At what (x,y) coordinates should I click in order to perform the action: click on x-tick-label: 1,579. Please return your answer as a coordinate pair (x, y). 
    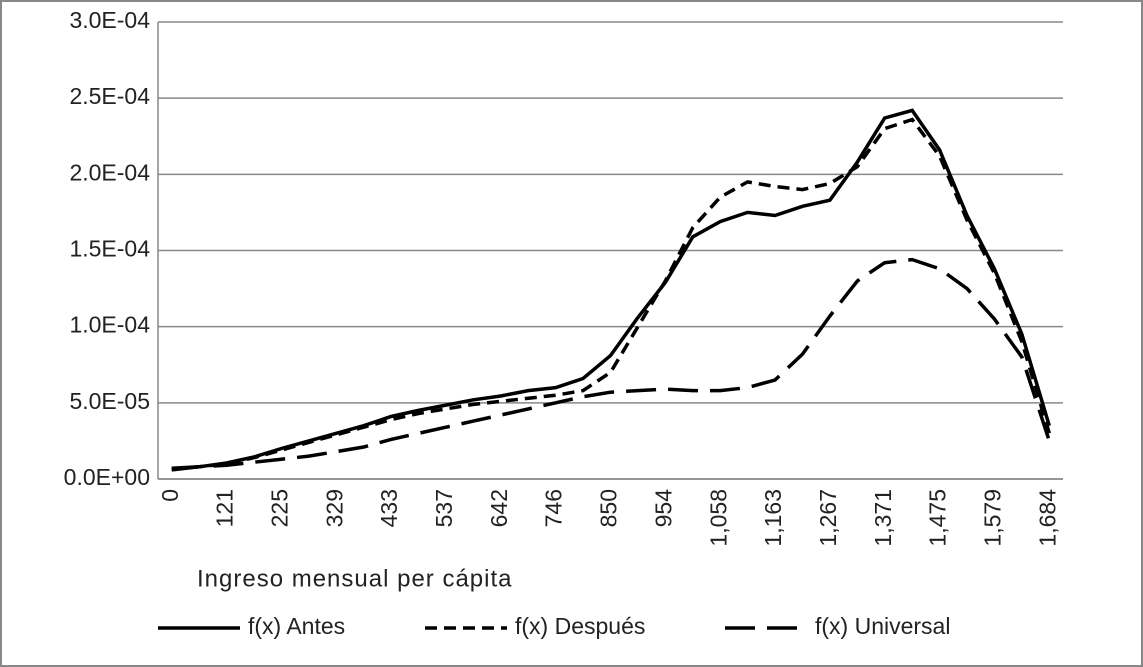
    Looking at the image, I should click on (993, 518).